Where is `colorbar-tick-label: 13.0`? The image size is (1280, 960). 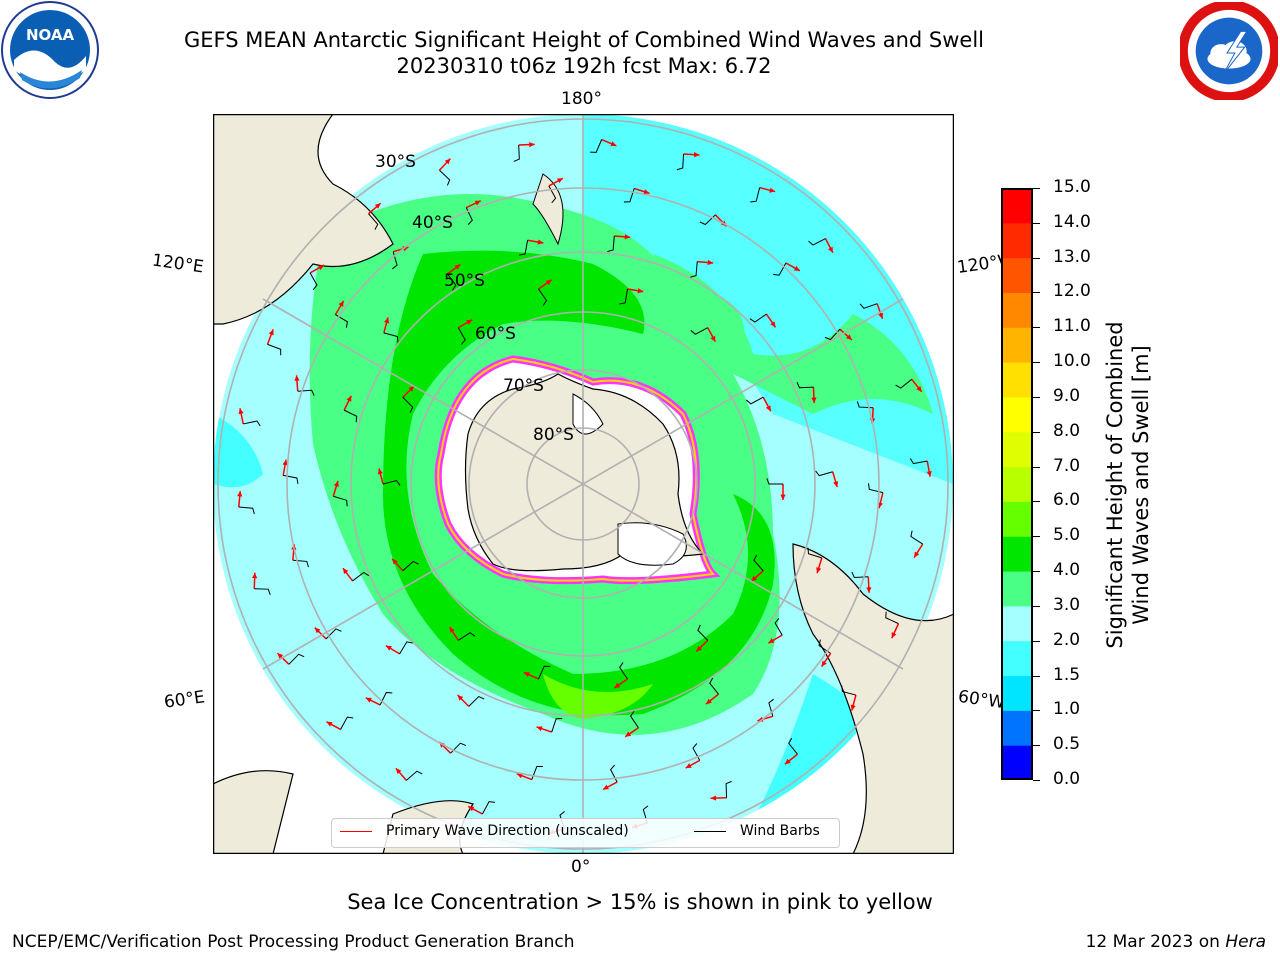 colorbar-tick-label: 13.0 is located at coordinates (1072, 256).